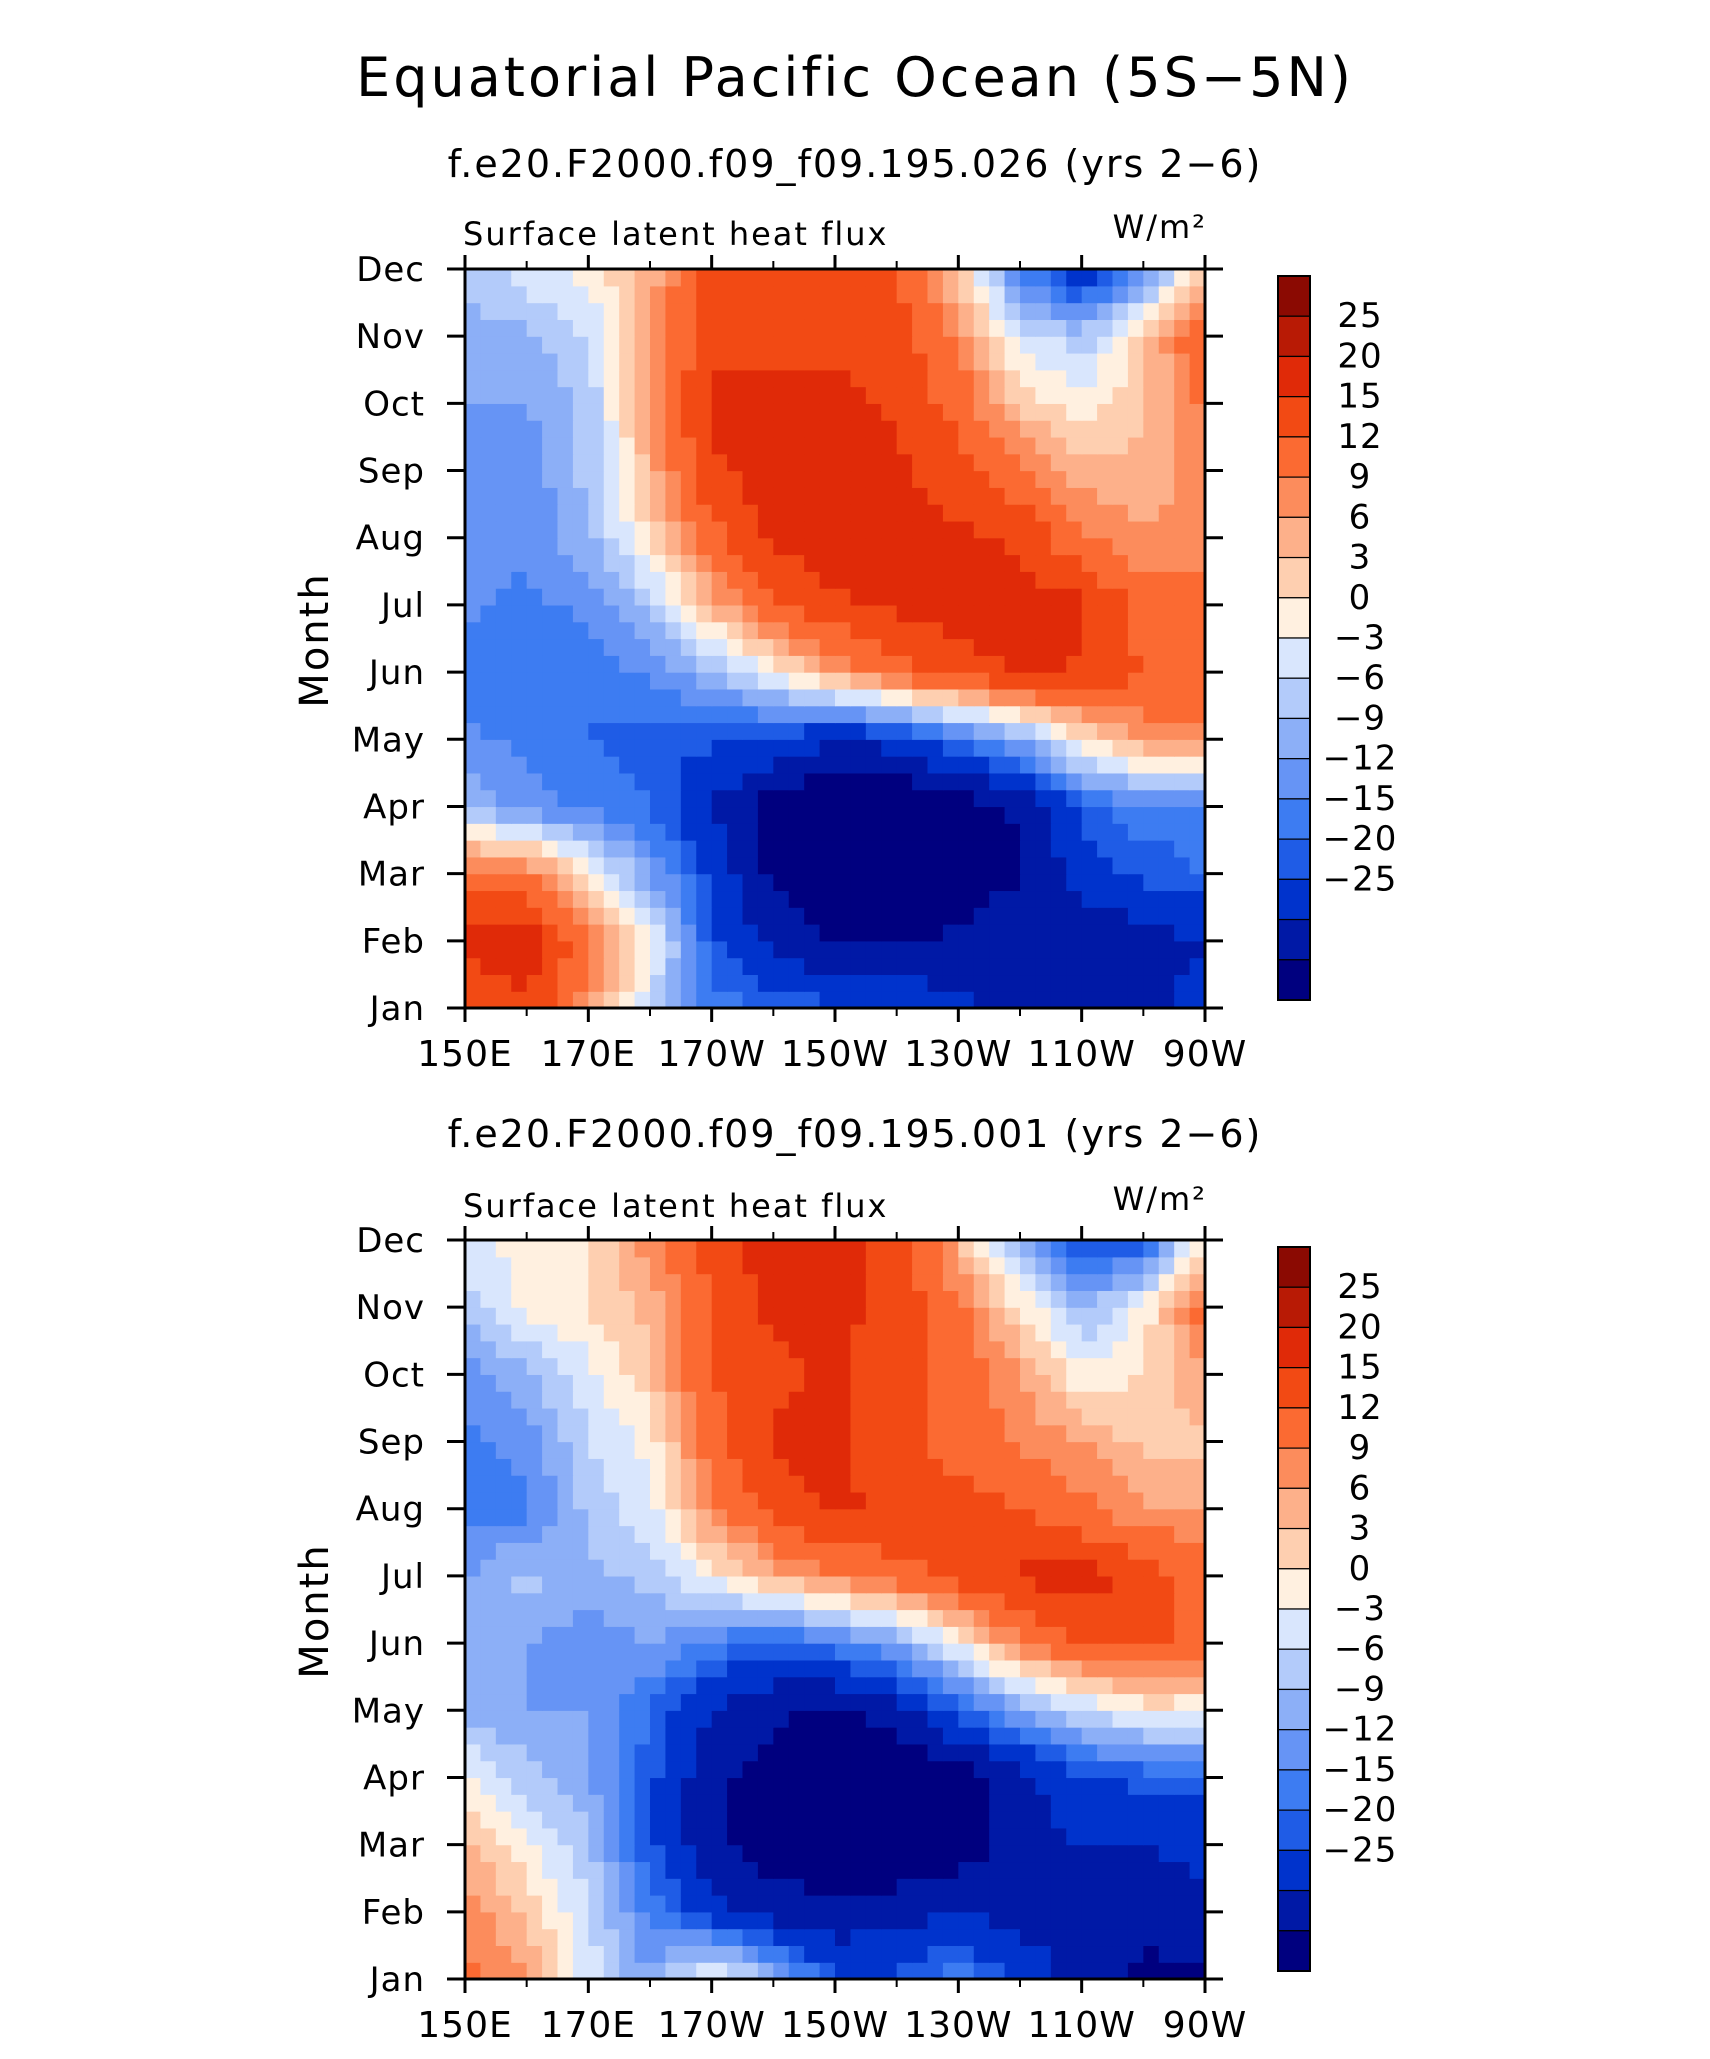 The height and width of the screenshot is (2059, 1710). I want to click on colorbar-label: 25, so click(1359, 1287).